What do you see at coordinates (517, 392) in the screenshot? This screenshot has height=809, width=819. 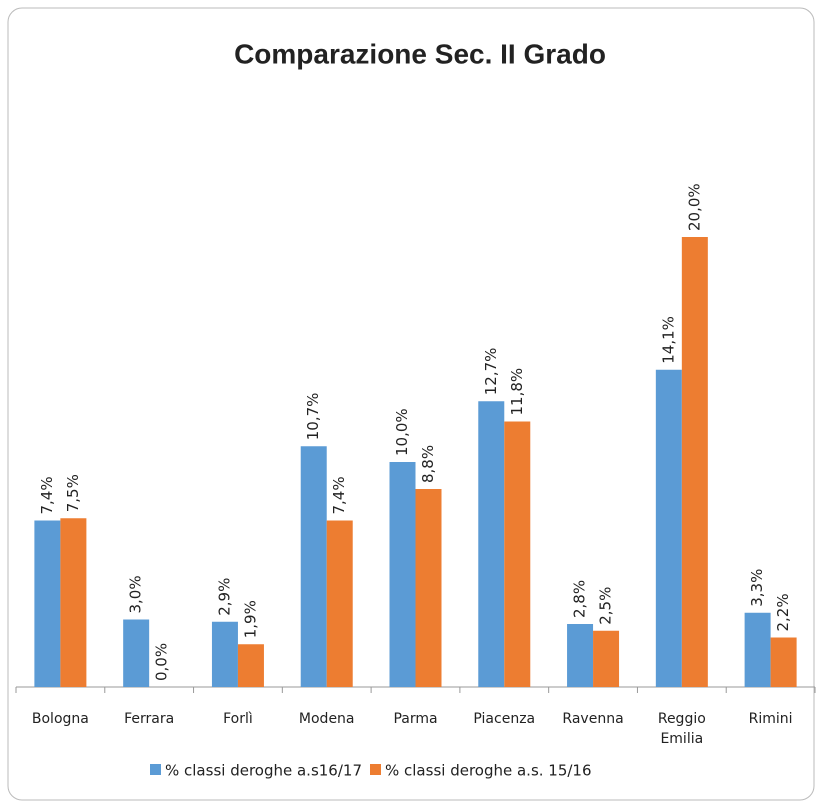 I see `value-label: 11,8%` at bounding box center [517, 392].